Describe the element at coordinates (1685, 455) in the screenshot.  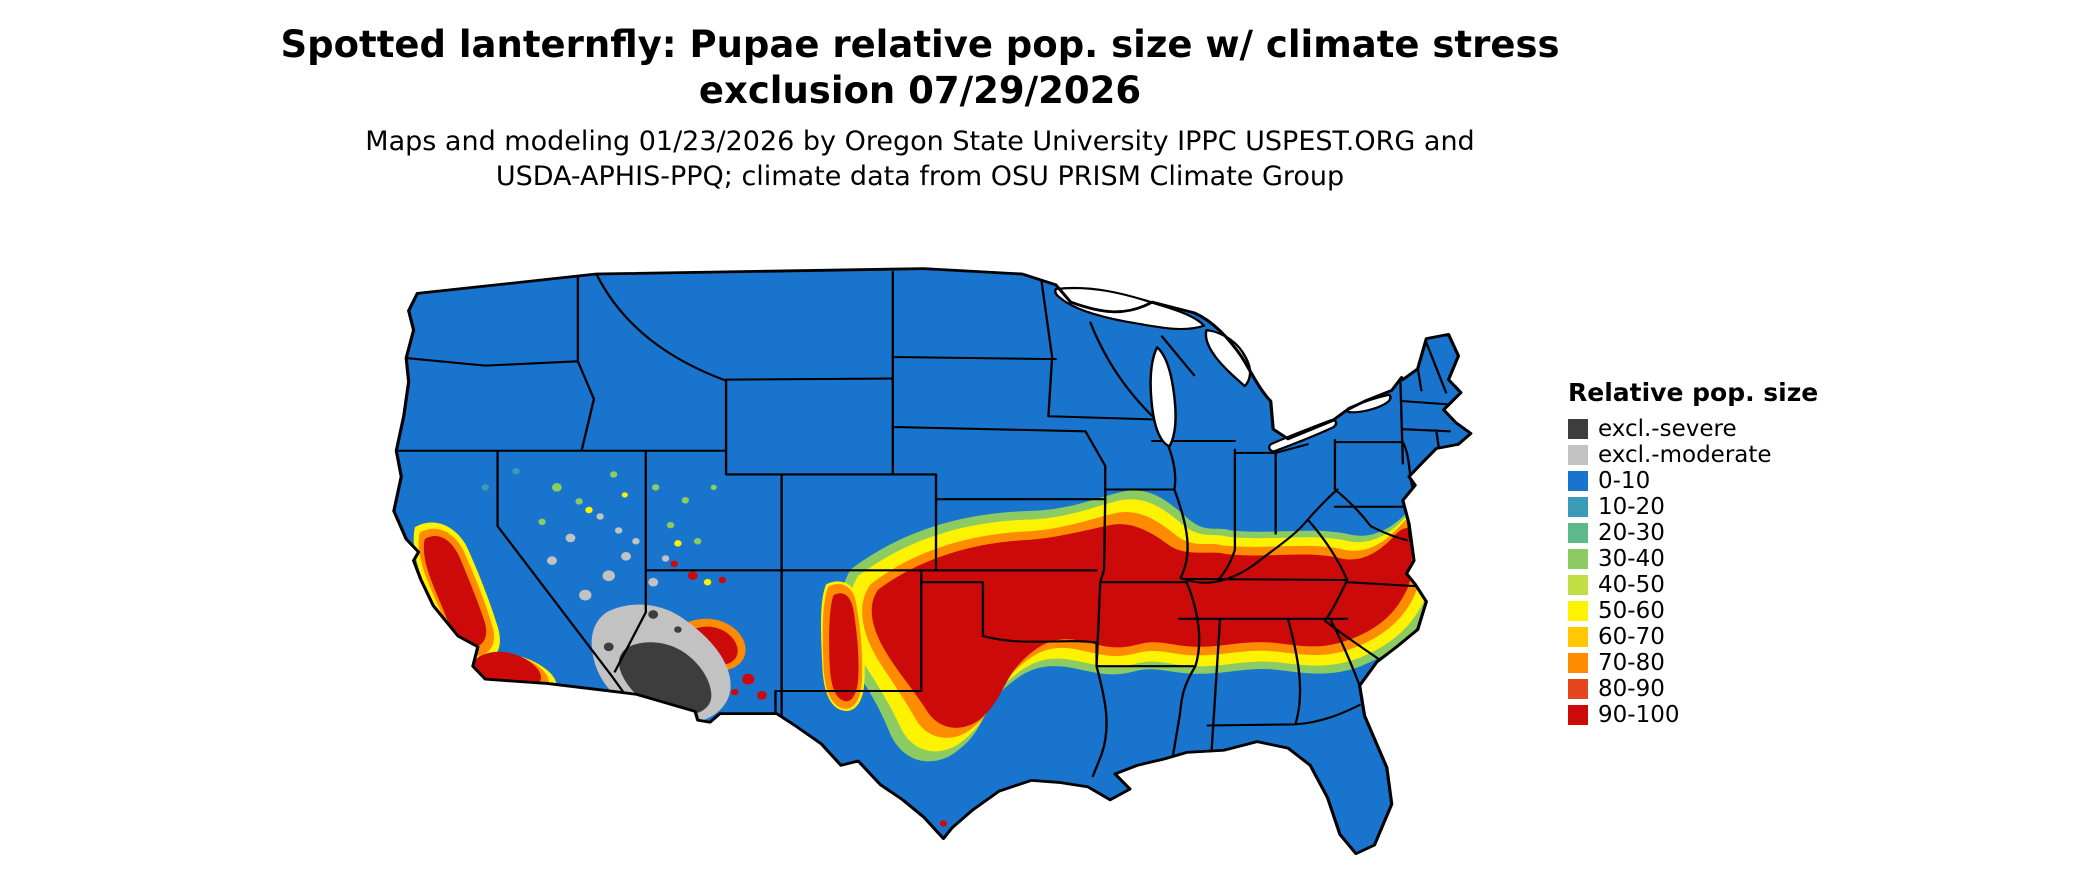
I see `legend-label: excl.-moderate` at that location.